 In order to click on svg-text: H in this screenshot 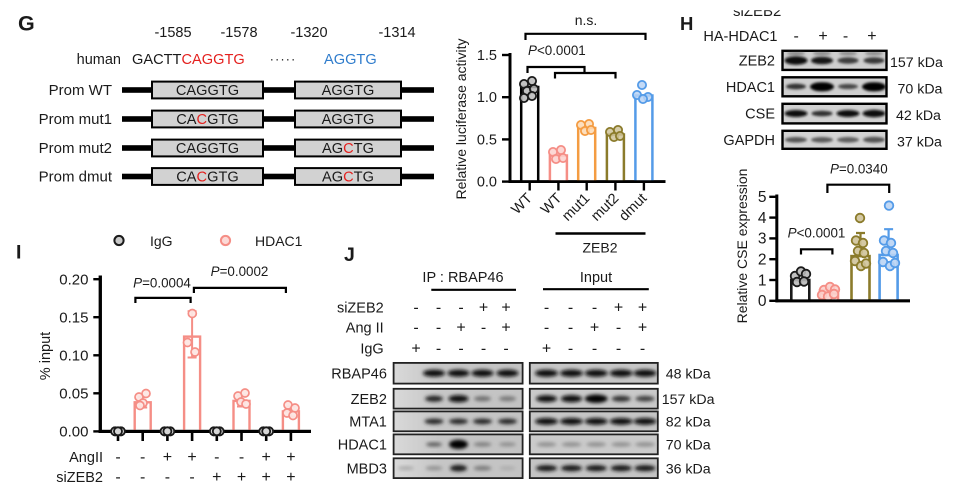, I will do `click(686, 23)`.